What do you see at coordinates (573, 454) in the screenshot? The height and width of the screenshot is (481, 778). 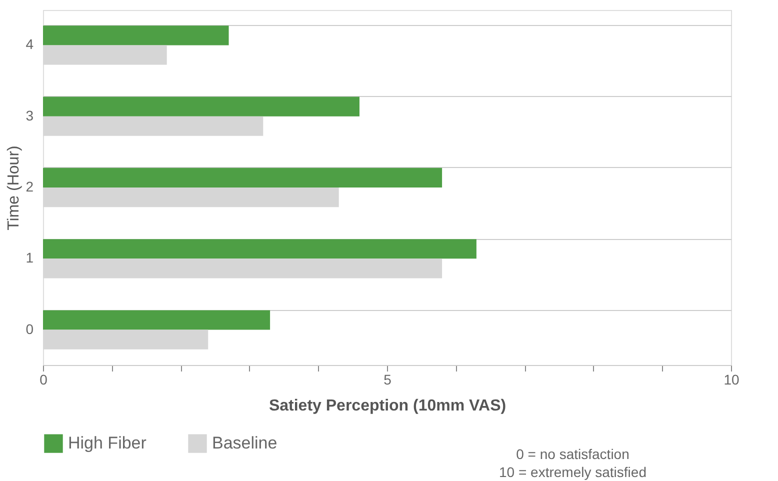 I see `text: 0 = no satisfaction` at bounding box center [573, 454].